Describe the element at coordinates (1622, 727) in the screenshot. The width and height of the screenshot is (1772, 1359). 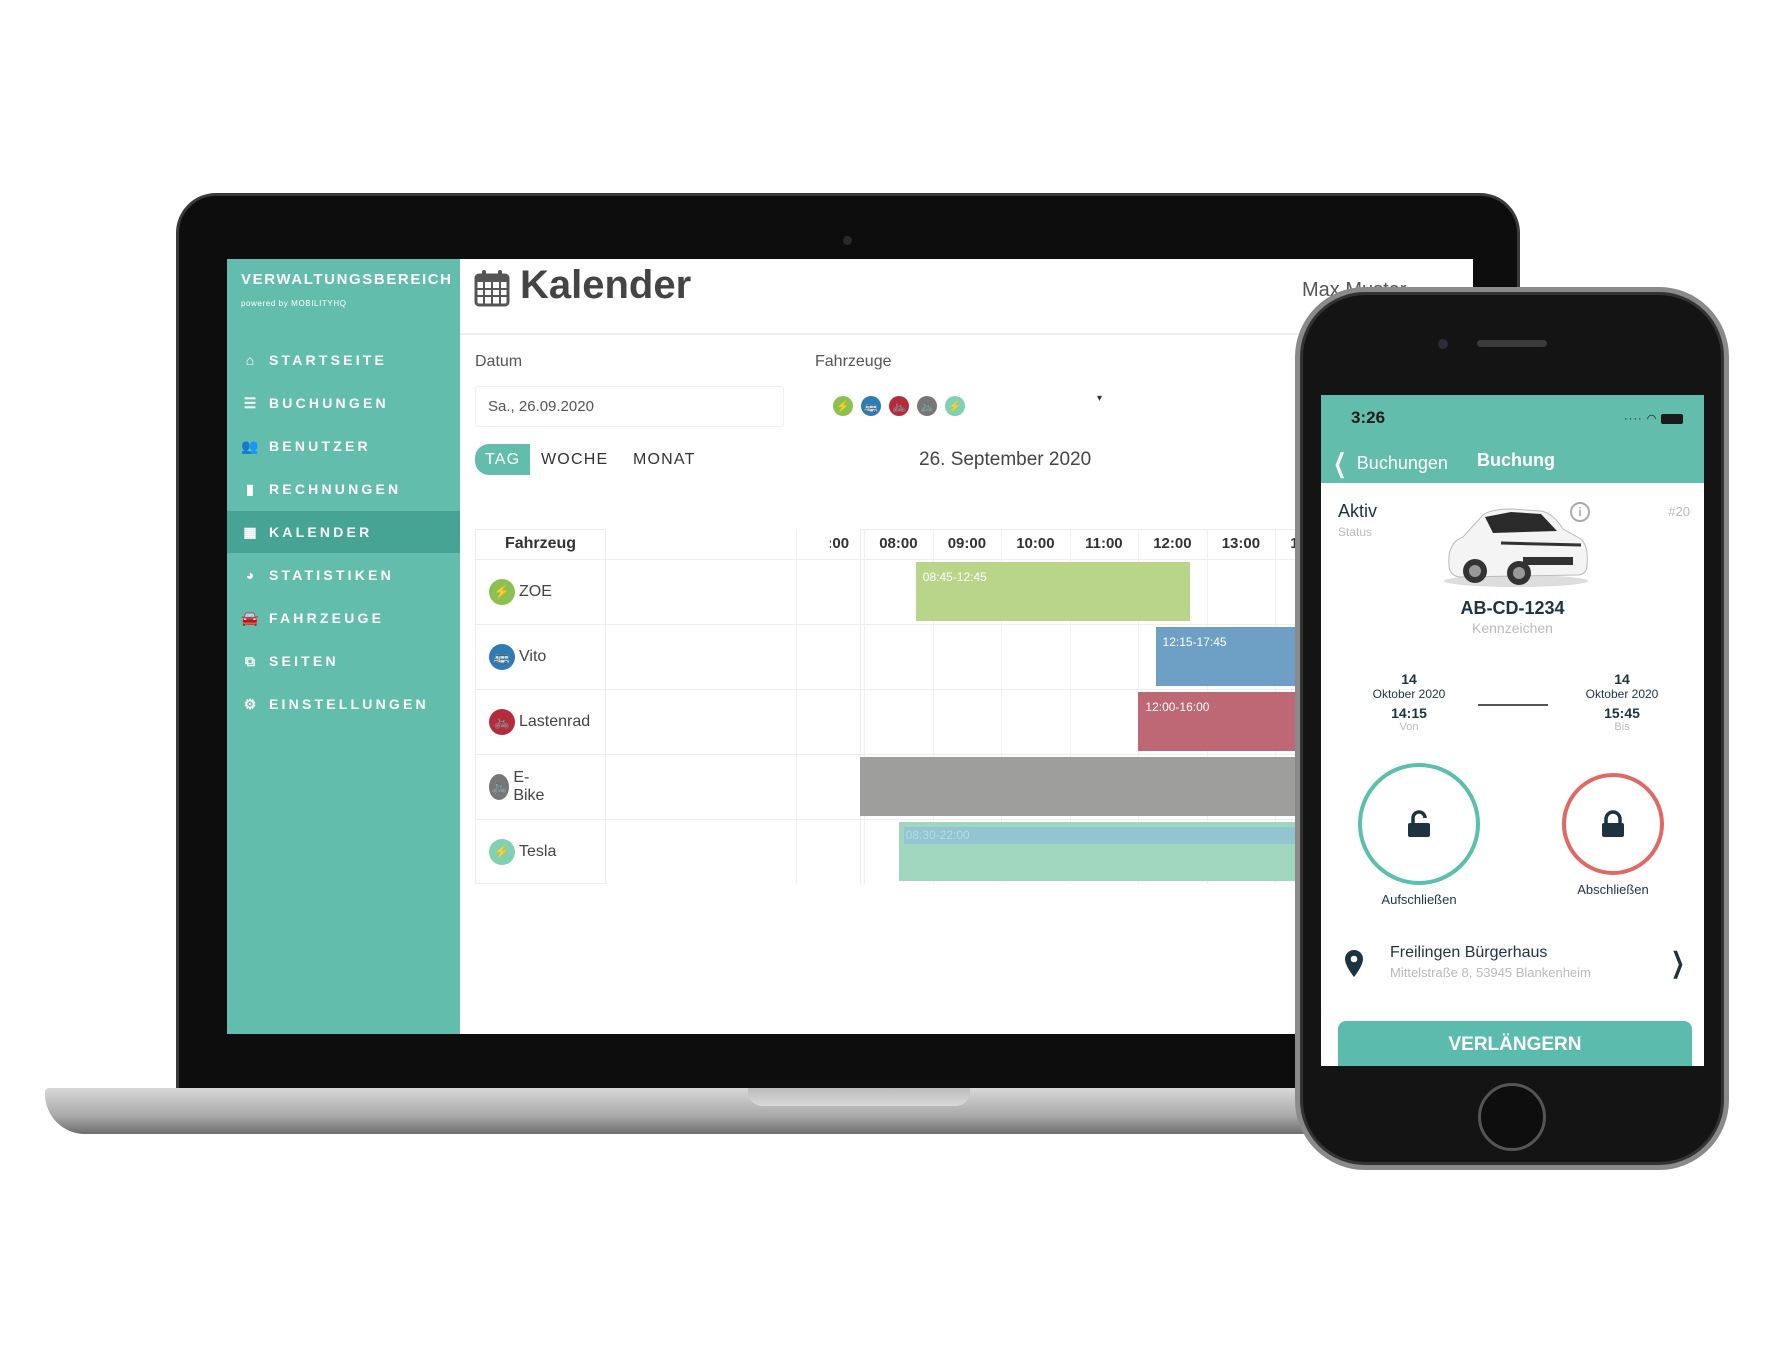
I see `to-label: Bis` at that location.